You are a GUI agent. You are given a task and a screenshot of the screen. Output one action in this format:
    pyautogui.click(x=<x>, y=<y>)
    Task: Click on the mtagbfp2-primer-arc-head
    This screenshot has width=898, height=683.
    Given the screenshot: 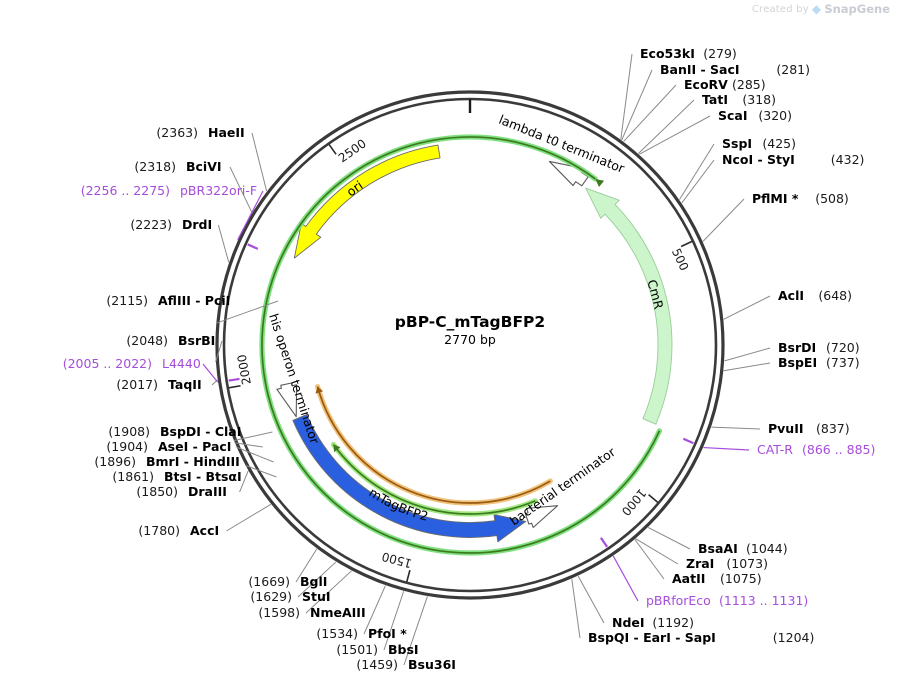 What is the action you would take?
    pyautogui.click(x=337, y=448)
    